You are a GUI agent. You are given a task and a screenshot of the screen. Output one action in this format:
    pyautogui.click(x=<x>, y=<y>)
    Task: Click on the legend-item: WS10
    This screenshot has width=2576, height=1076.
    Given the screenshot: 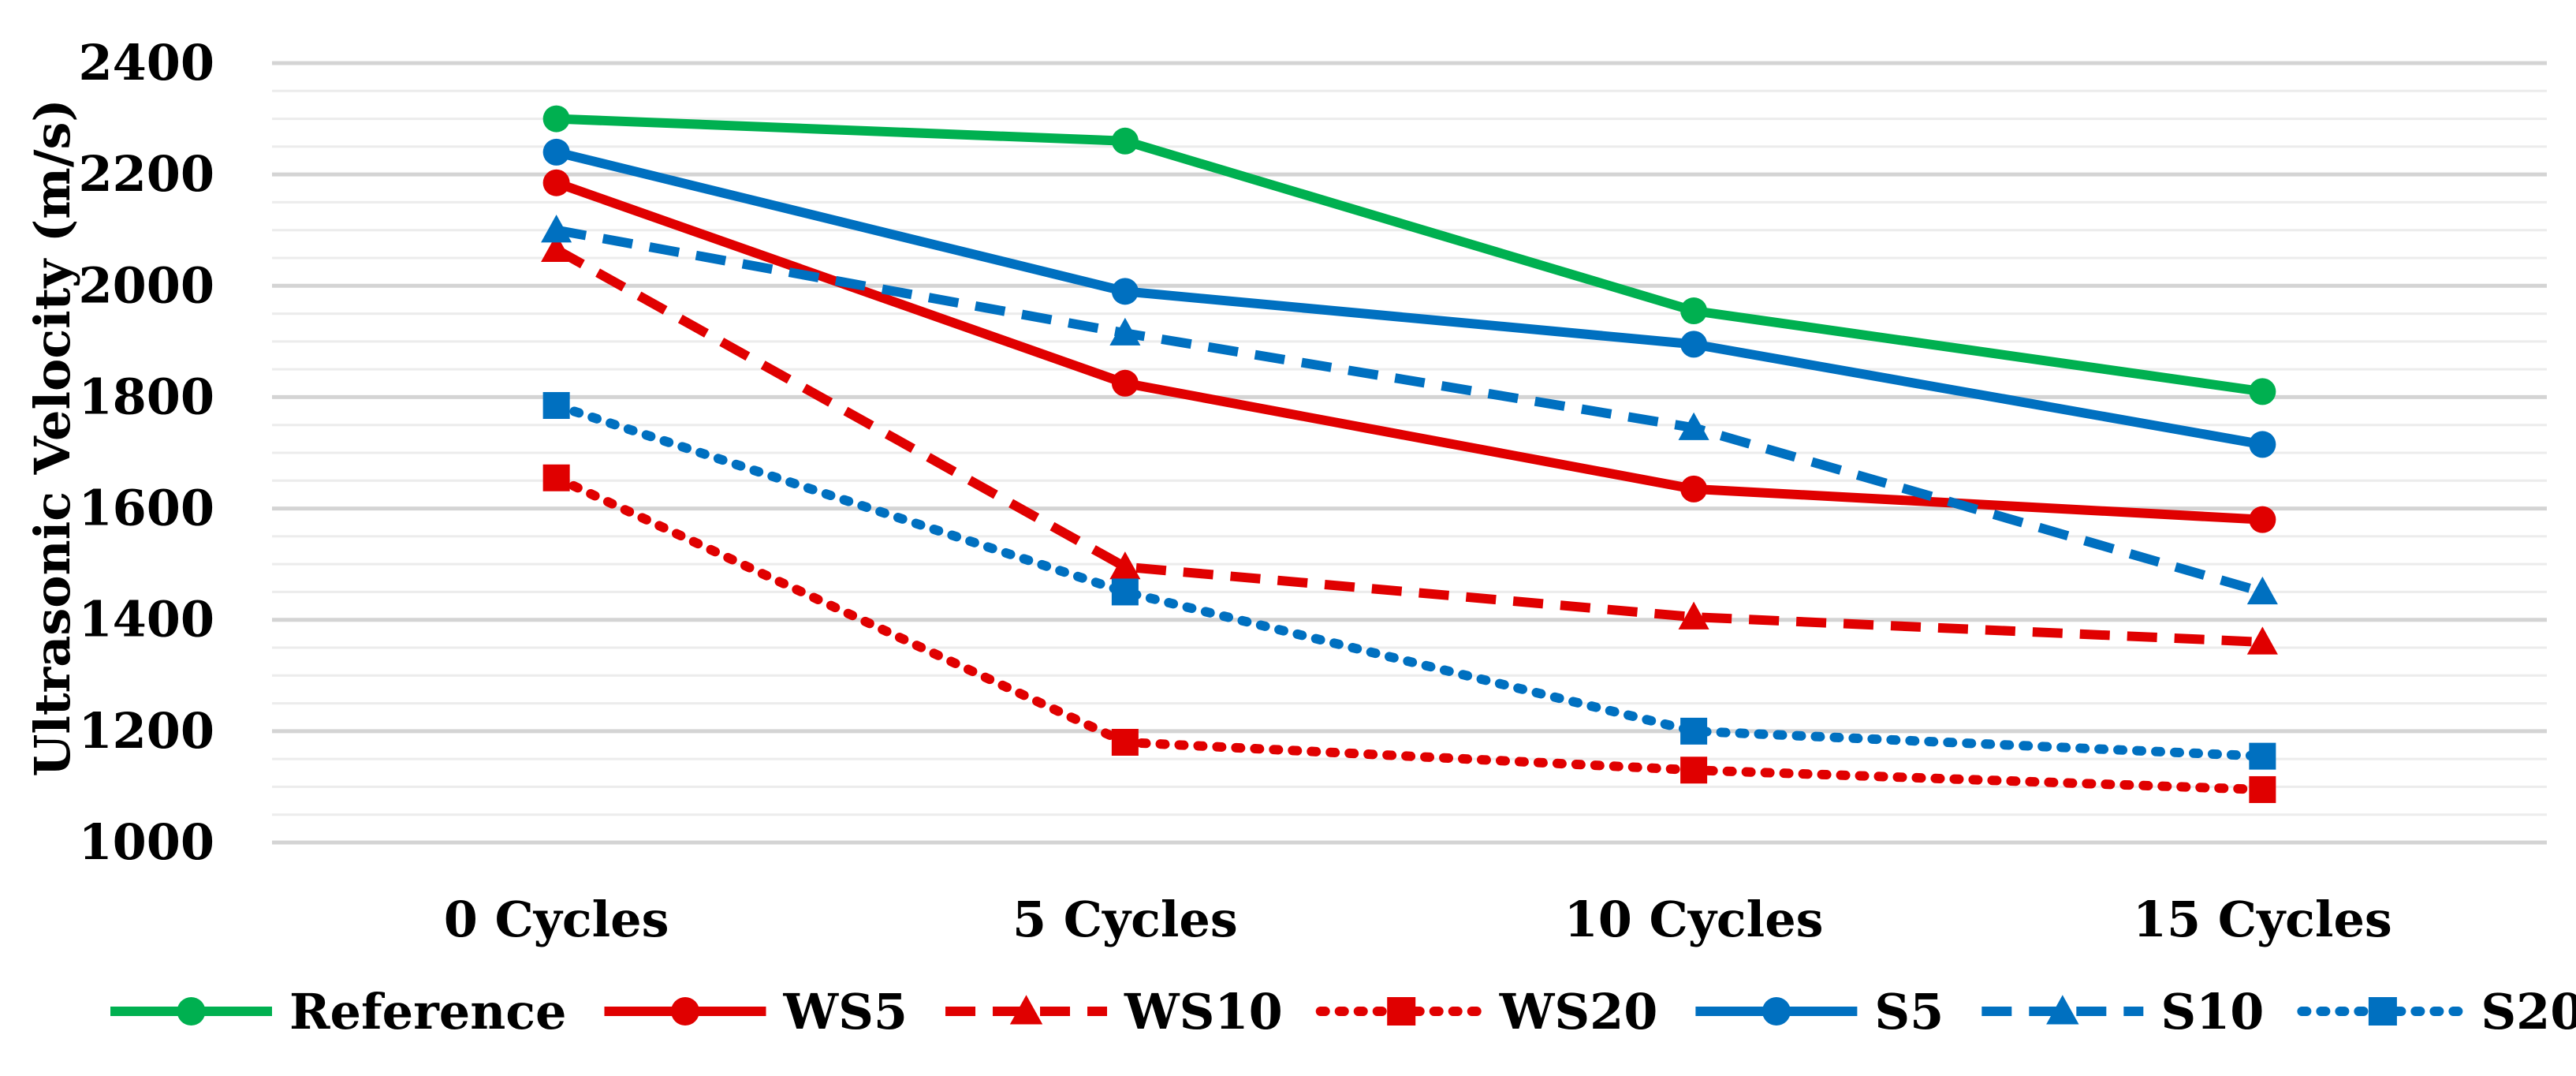 What is the action you would take?
    pyautogui.click(x=1114, y=1012)
    